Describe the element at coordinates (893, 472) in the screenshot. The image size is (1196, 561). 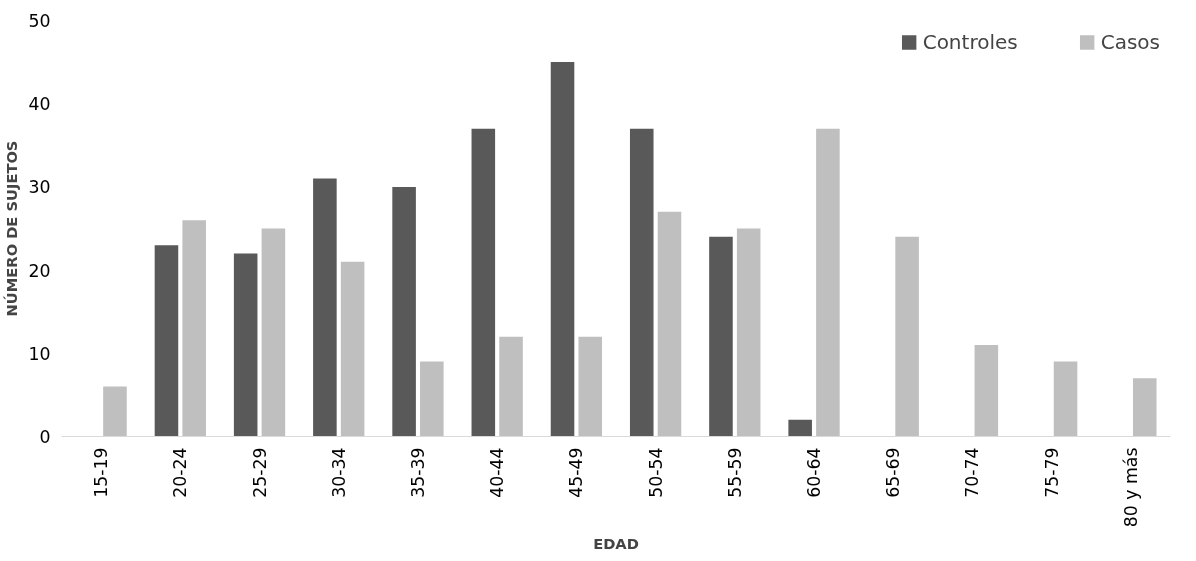
I see `x-tick-label: 65-69` at that location.